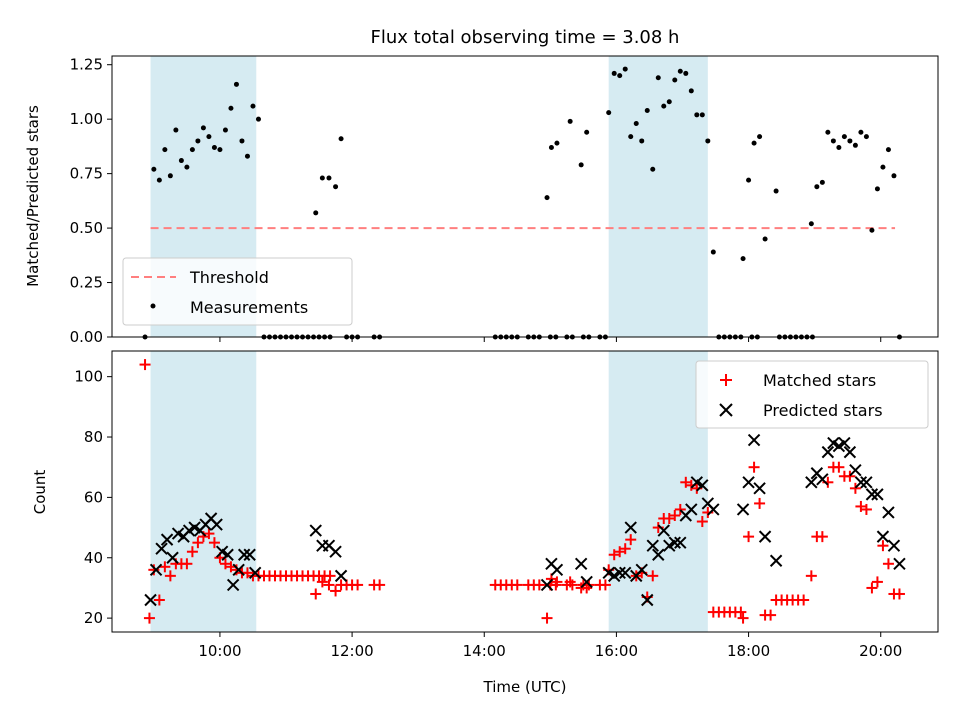 Image resolution: width=960 pixels, height=724 pixels. I want to click on chart-title: Flux total observing time = 3.08 h, so click(525, 37).